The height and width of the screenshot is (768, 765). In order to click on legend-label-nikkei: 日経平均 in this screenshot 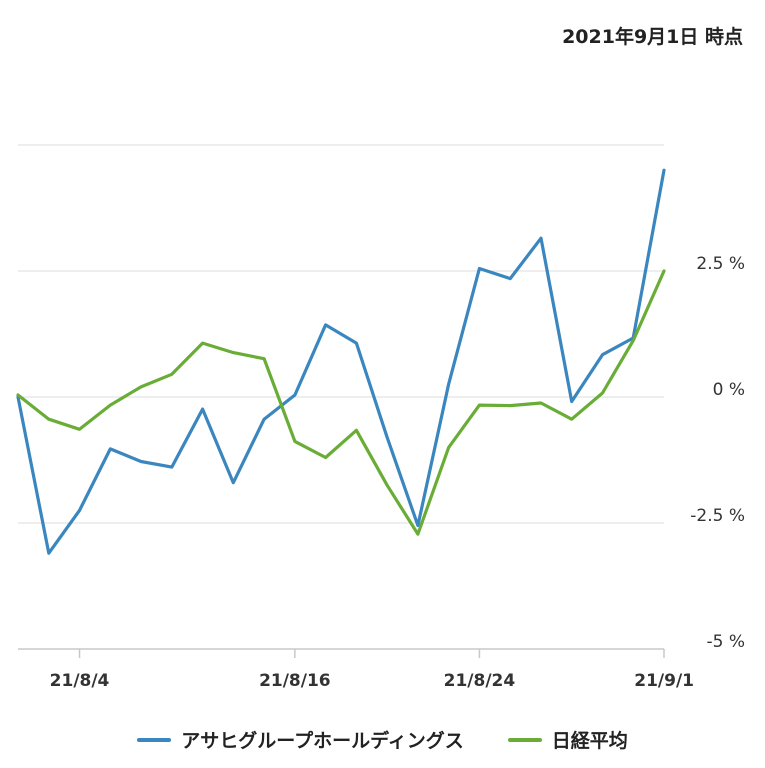, I will do `click(589, 741)`.